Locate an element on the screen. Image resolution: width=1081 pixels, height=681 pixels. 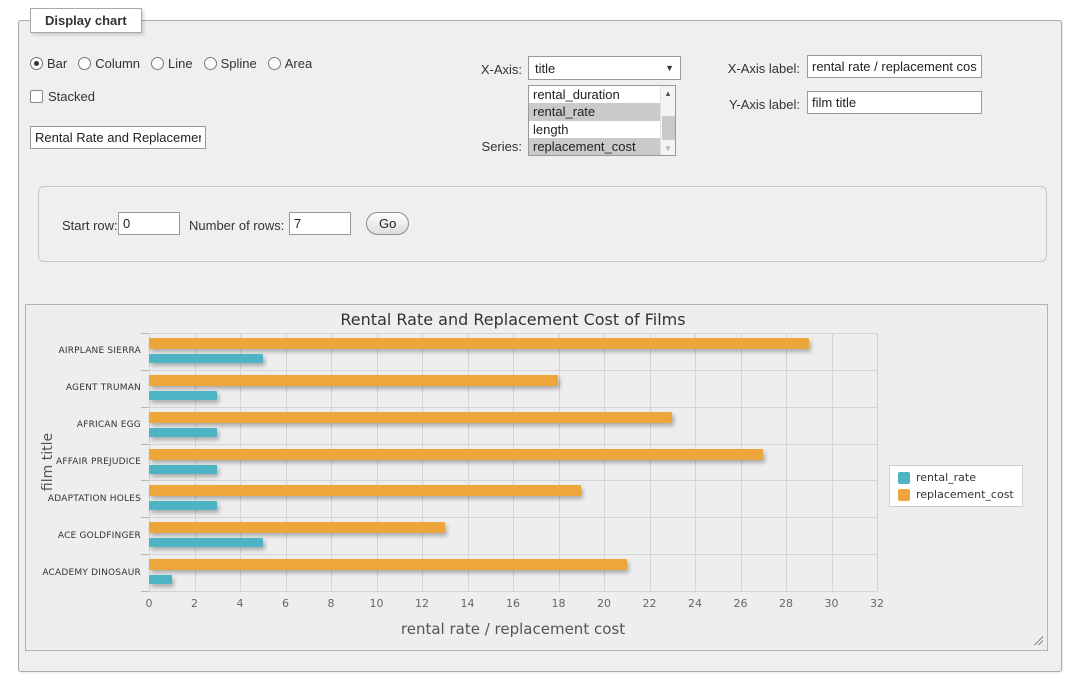
x-tick-label: 24 is located at coordinates (695, 603).